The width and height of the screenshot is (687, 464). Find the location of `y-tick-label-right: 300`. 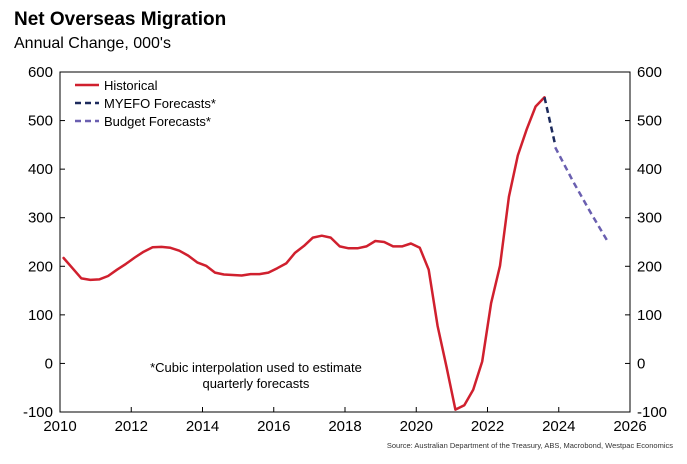

y-tick-label-right: 300 is located at coordinates (649, 218).